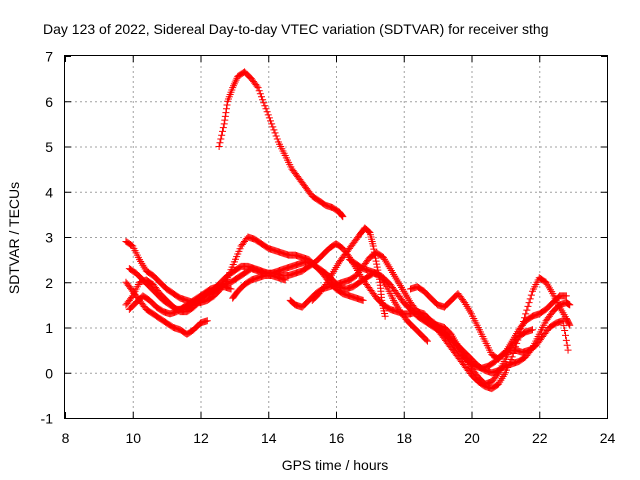 Image resolution: width=640 pixels, height=480 pixels. What do you see at coordinates (335, 465) in the screenshot?
I see `x-axis-title: GPS time / hours` at bounding box center [335, 465].